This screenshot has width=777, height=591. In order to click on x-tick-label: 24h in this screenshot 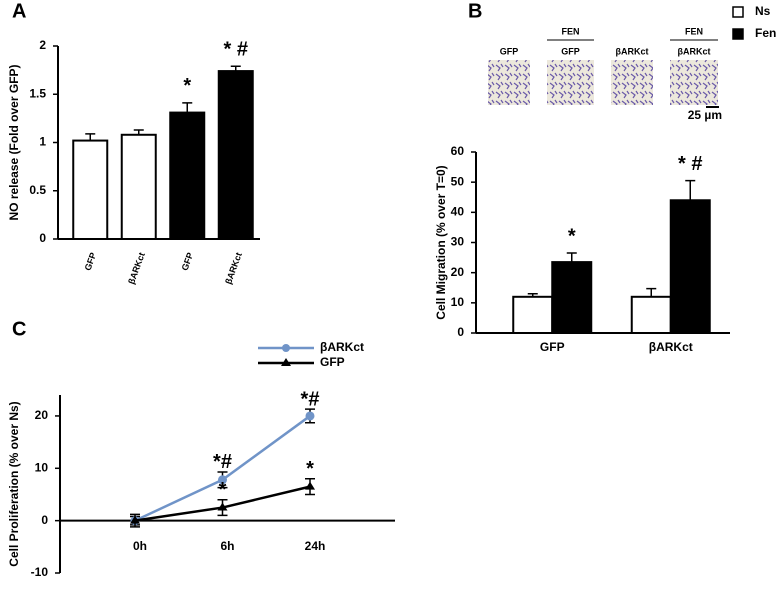, I will do `click(315, 546)`.